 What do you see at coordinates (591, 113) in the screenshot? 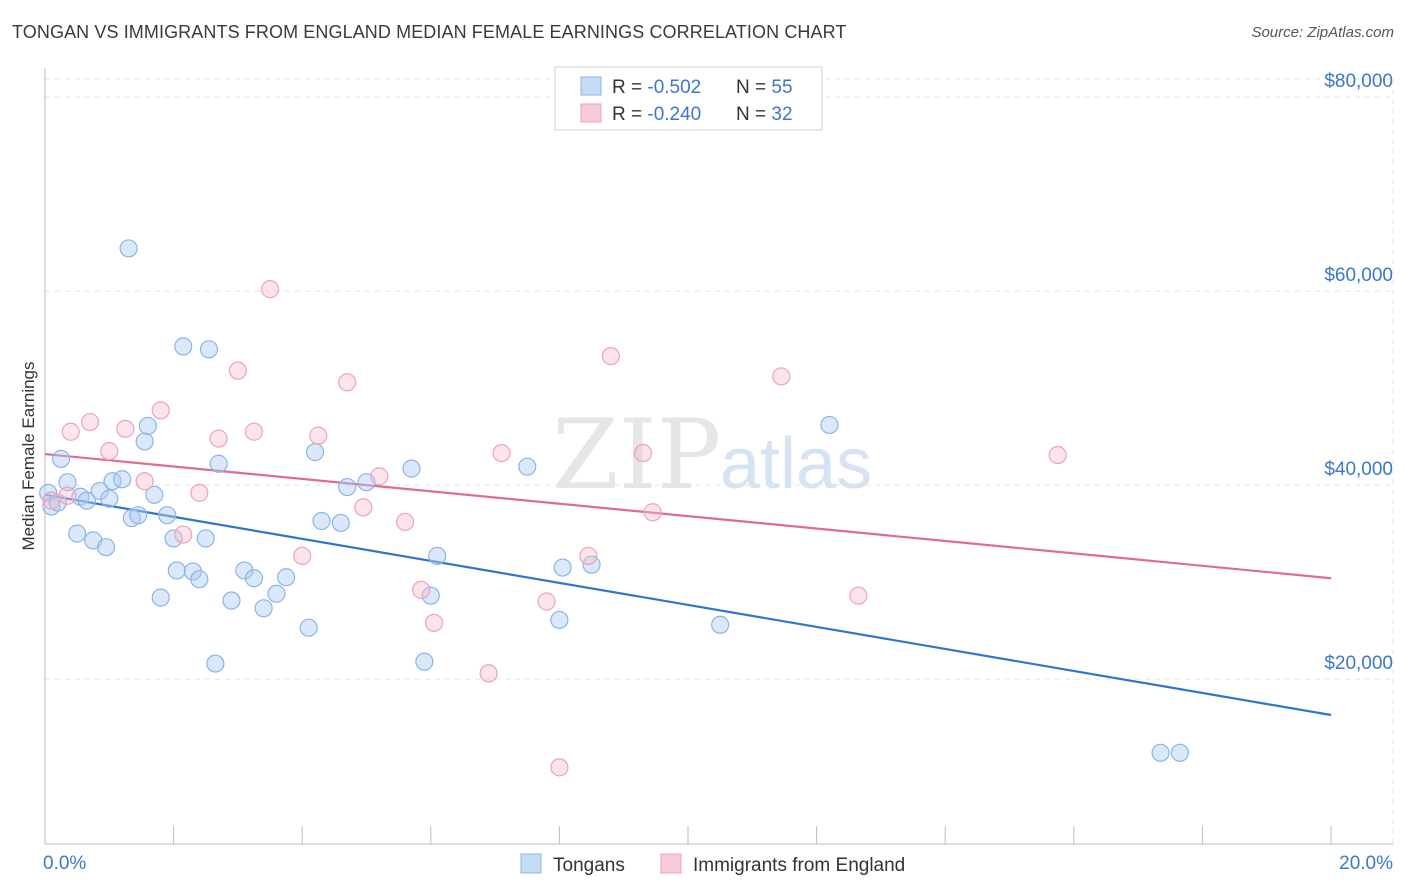
I see `legend-swatch-england` at bounding box center [591, 113].